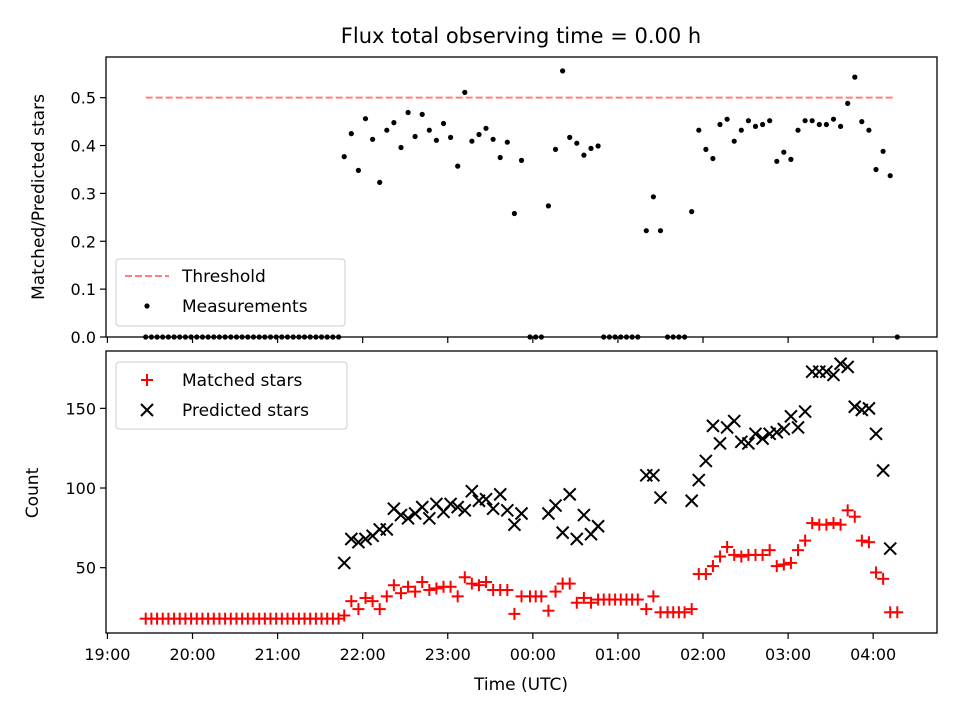  What do you see at coordinates (230, 292) in the screenshot?
I see `ratio-legend-box` at bounding box center [230, 292].